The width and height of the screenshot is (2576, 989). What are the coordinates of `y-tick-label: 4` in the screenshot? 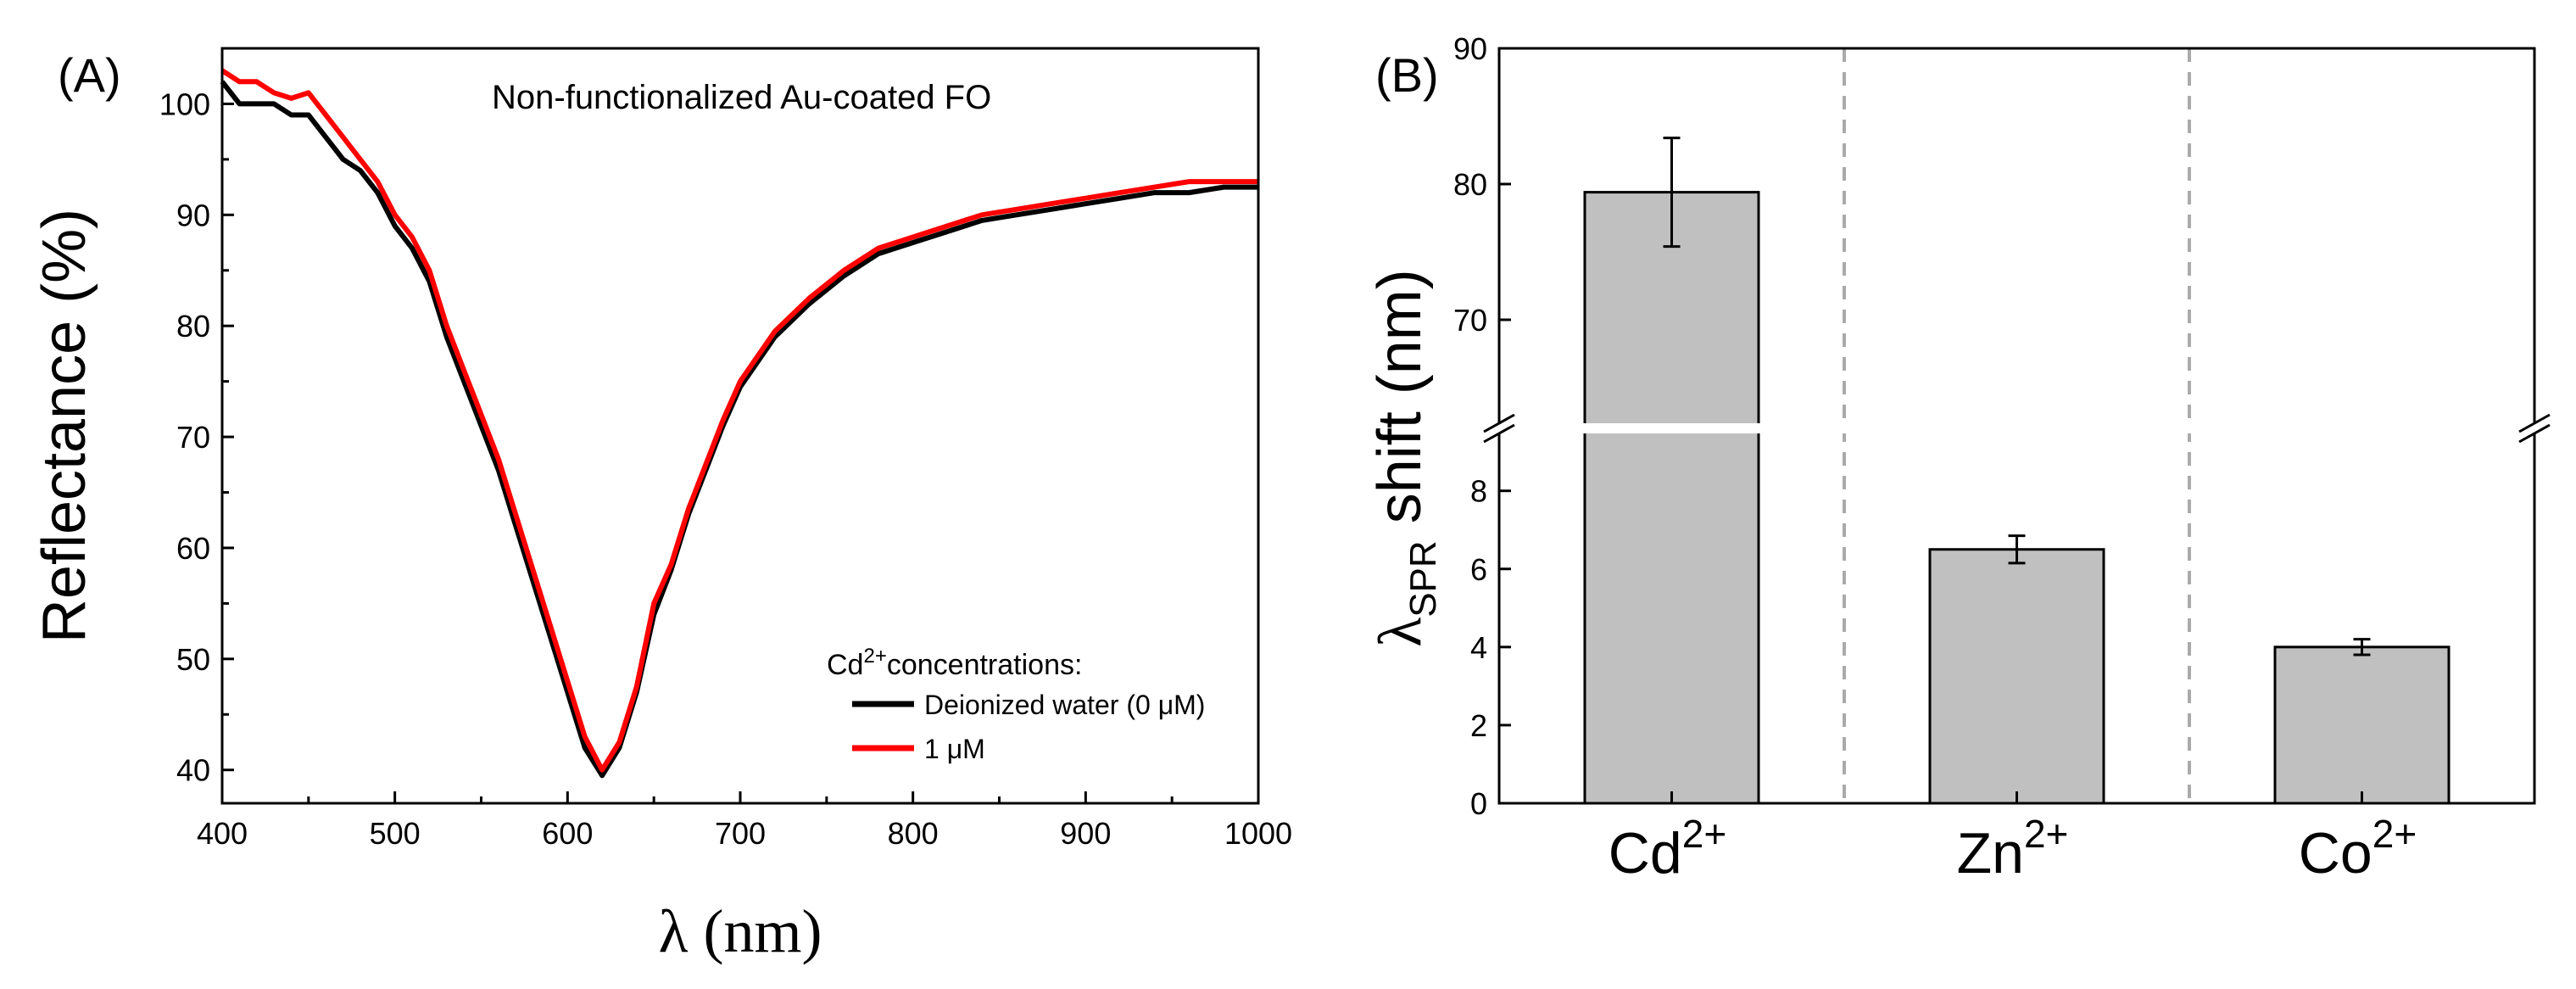 It's located at (1478, 647).